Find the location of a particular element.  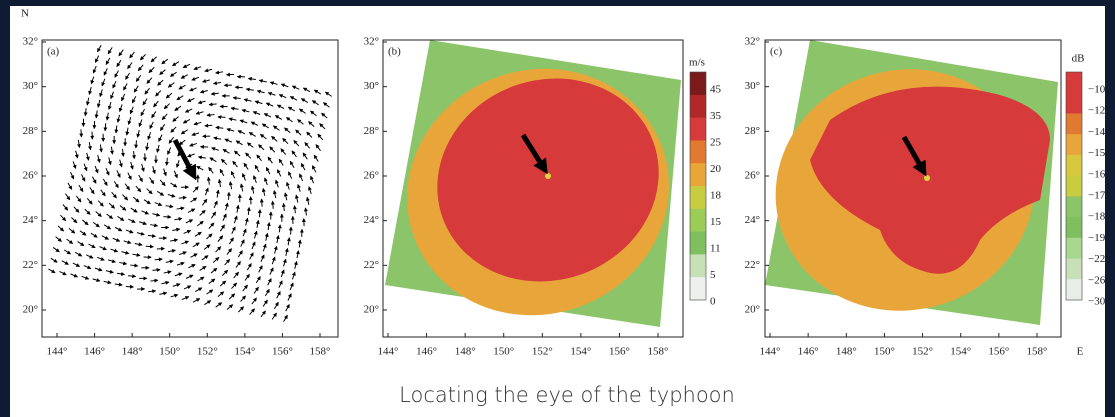

colorbar-label: −26 is located at coordinates (1097, 280).